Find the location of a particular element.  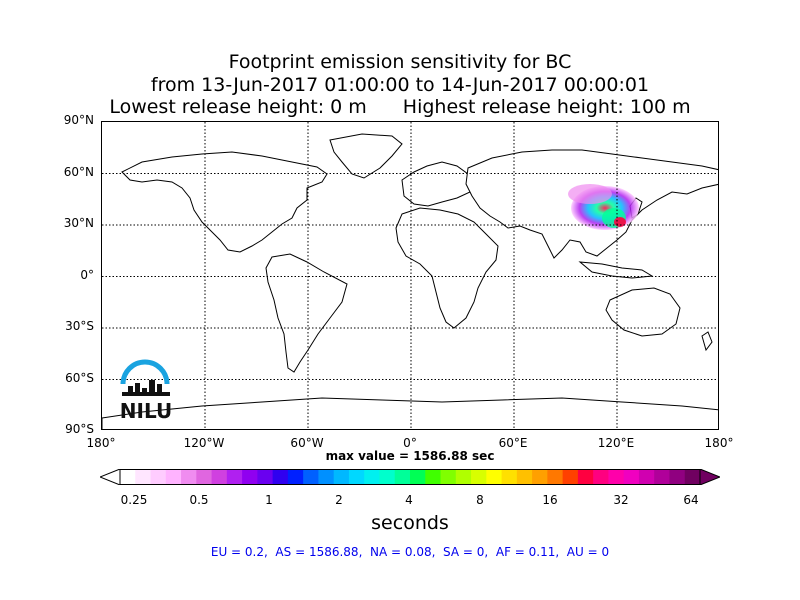

longitude-label: 0° is located at coordinates (410, 443).